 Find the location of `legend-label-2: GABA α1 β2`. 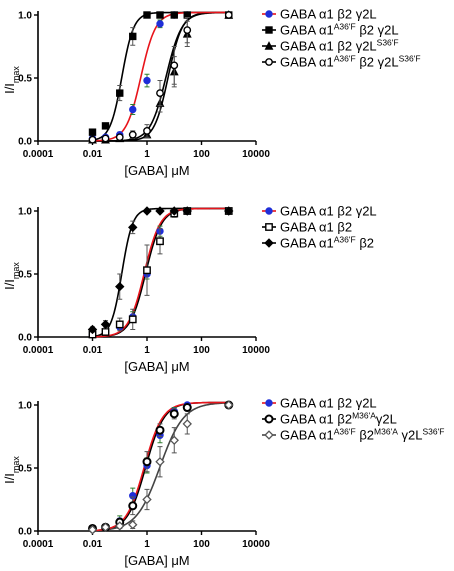

legend-label-2: GABA α1 β2 is located at coordinates (316, 227).